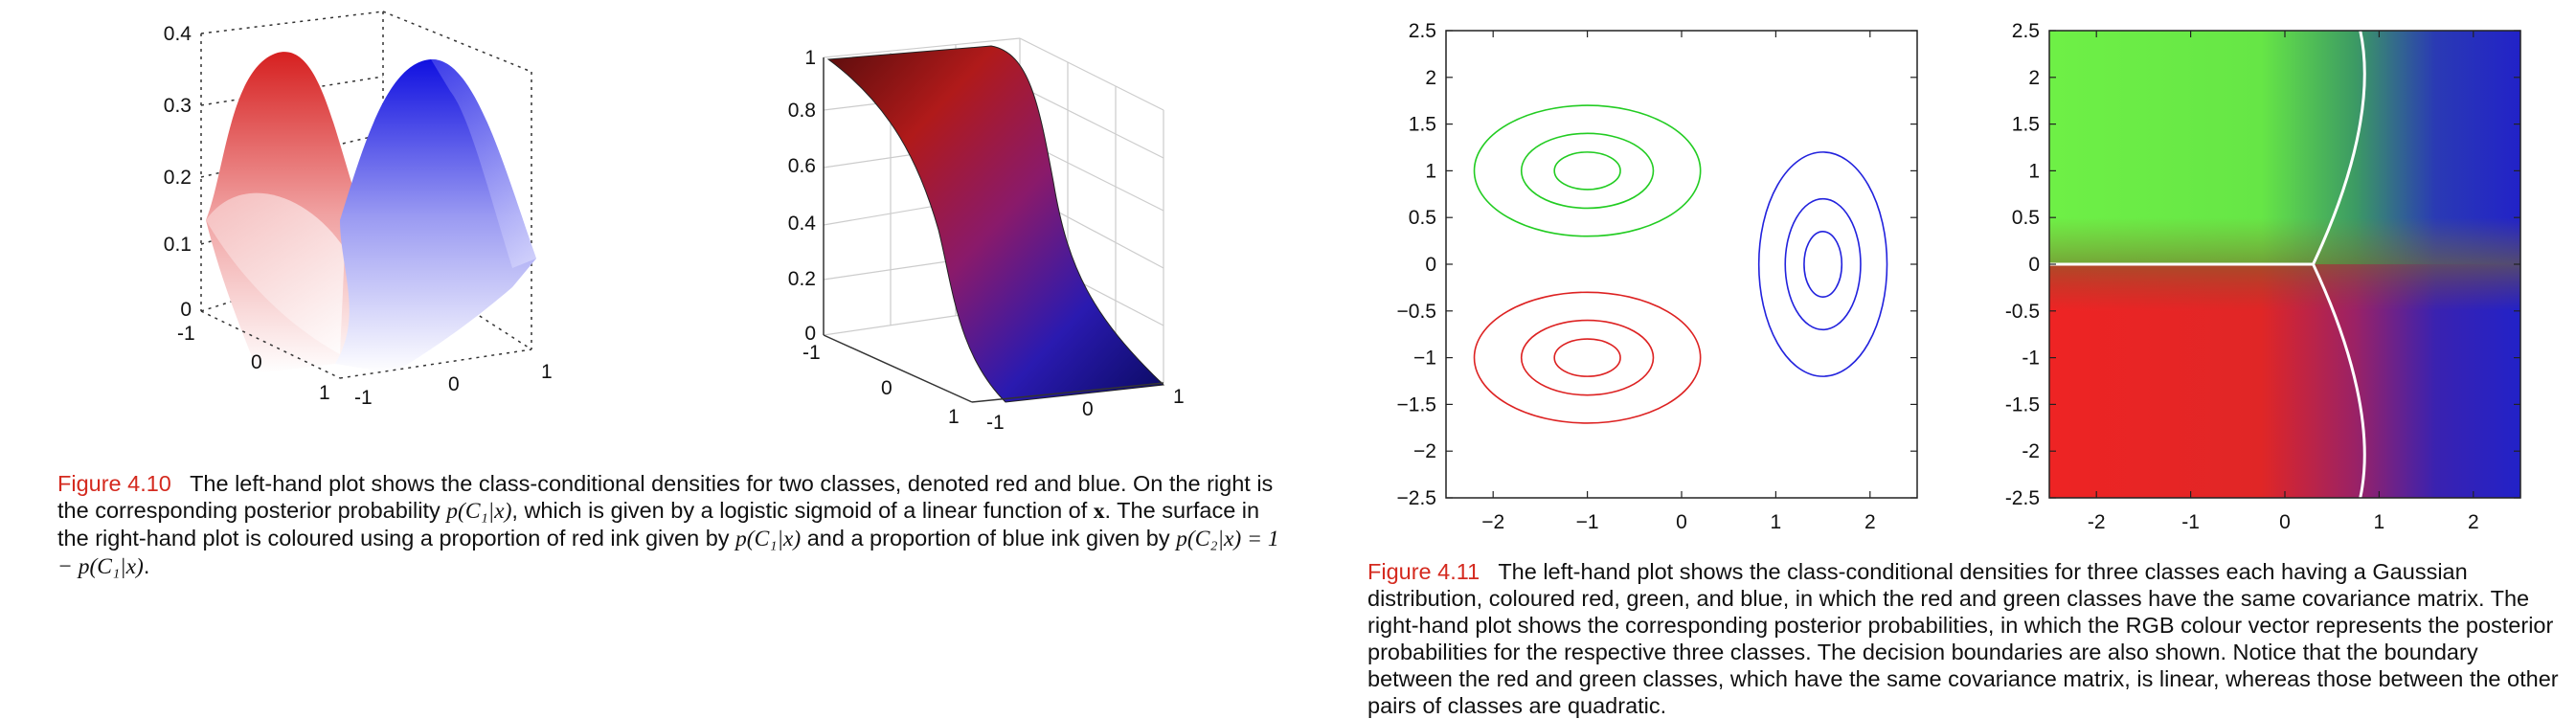 Image resolution: width=2576 pixels, height=719 pixels. I want to click on fig410-left-surface, so click(371, 213).